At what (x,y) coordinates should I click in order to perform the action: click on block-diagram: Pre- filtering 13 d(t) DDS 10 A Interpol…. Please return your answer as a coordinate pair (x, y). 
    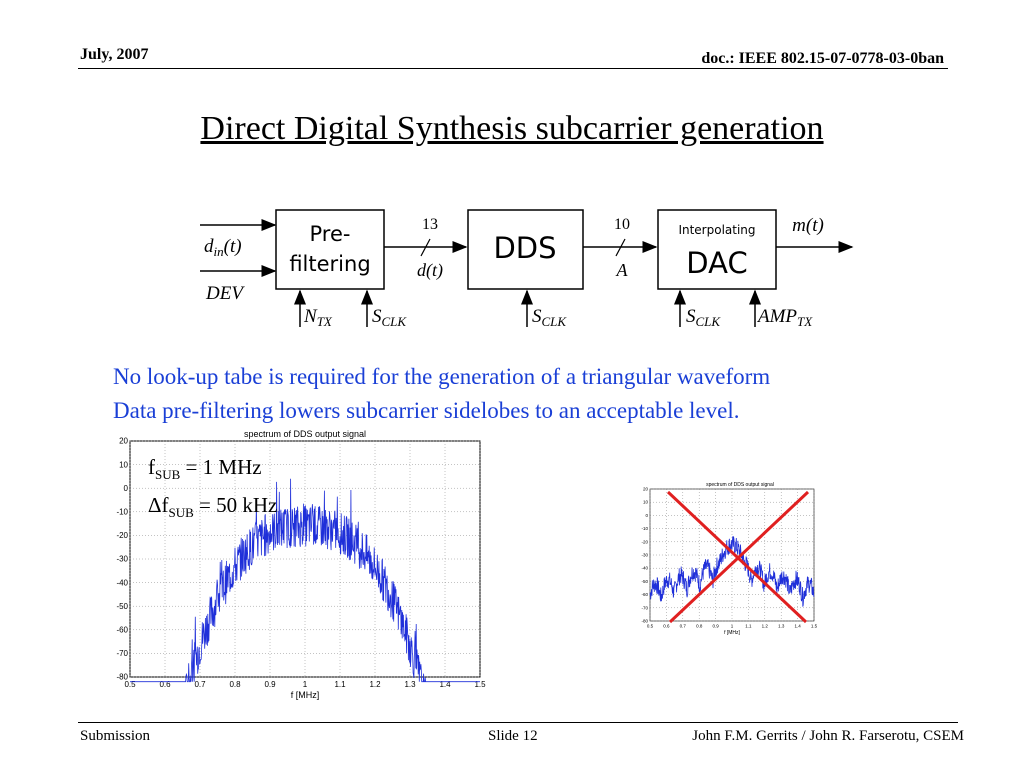
    Looking at the image, I should click on (527, 269).